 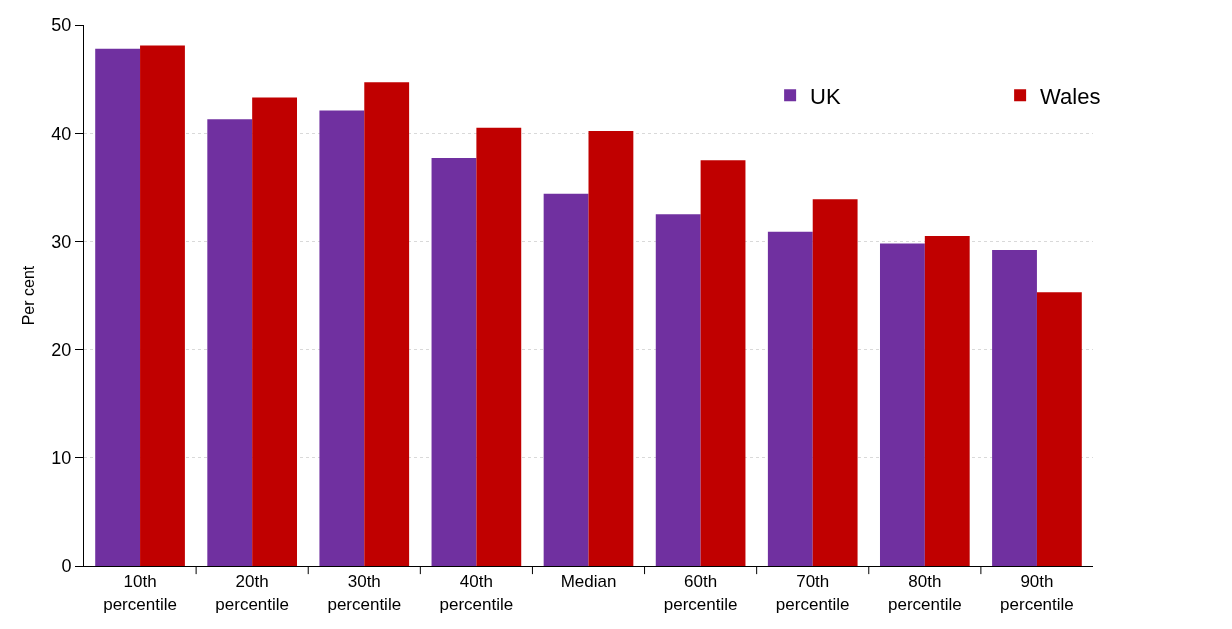 What do you see at coordinates (364, 593) in the screenshot?
I see `x-tick-label: 30th percentile` at bounding box center [364, 593].